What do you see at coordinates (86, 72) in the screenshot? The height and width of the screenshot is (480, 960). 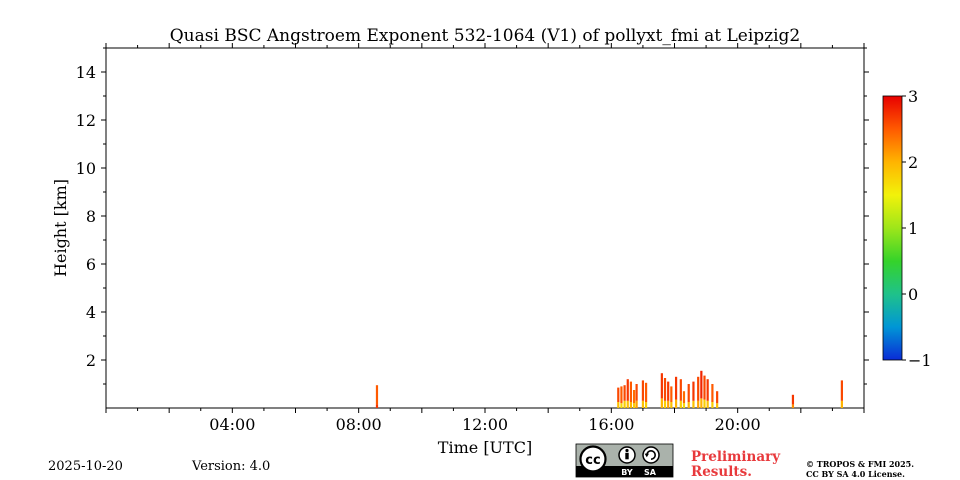 I see `y-tick-label: 14` at bounding box center [86, 72].